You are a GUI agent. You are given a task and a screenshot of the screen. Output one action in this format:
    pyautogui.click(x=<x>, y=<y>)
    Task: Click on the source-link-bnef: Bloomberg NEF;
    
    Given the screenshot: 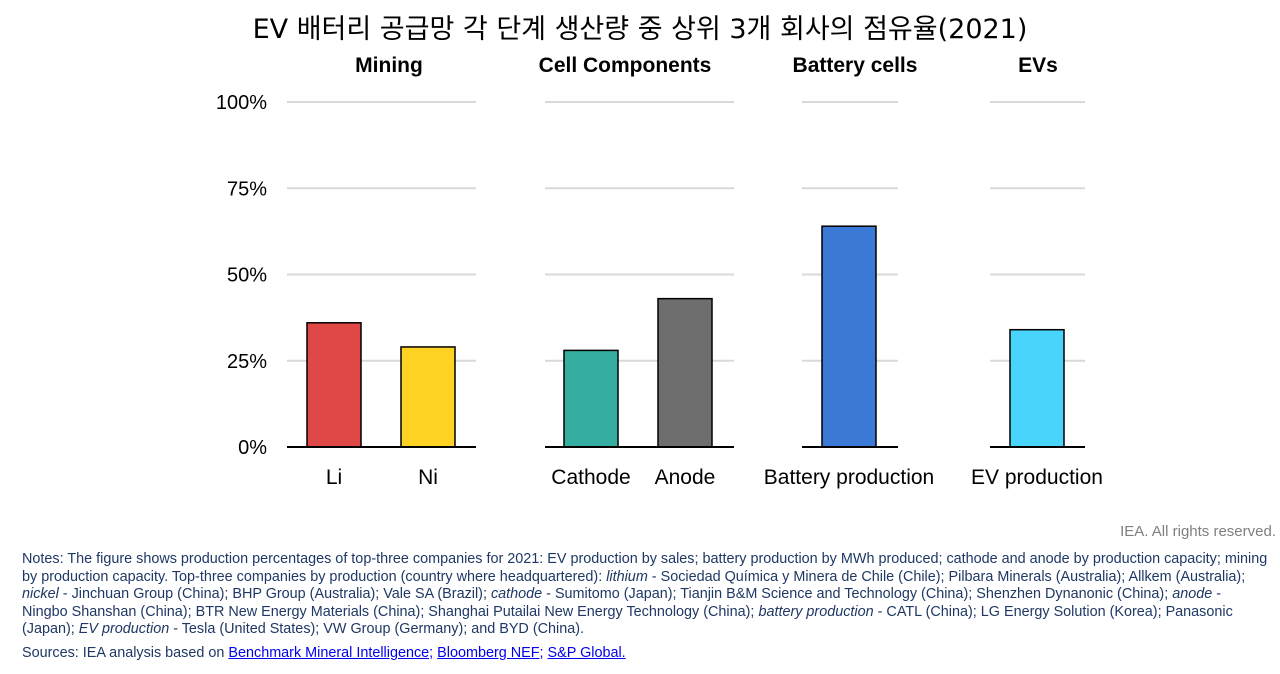 What is the action you would take?
    pyautogui.click(x=490, y=653)
    